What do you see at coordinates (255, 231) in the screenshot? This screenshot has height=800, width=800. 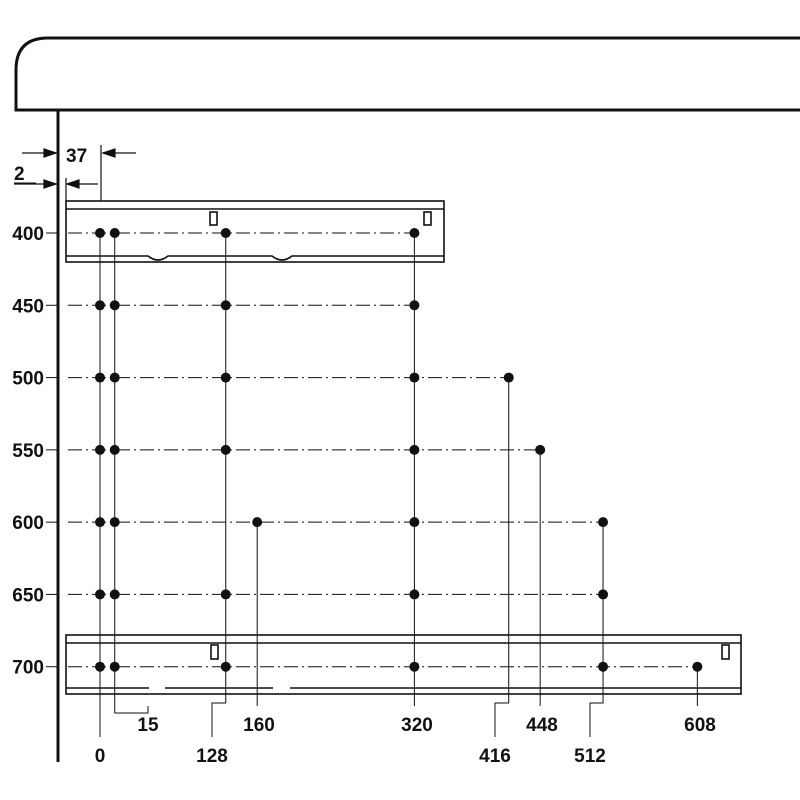 I see `runner-top` at bounding box center [255, 231].